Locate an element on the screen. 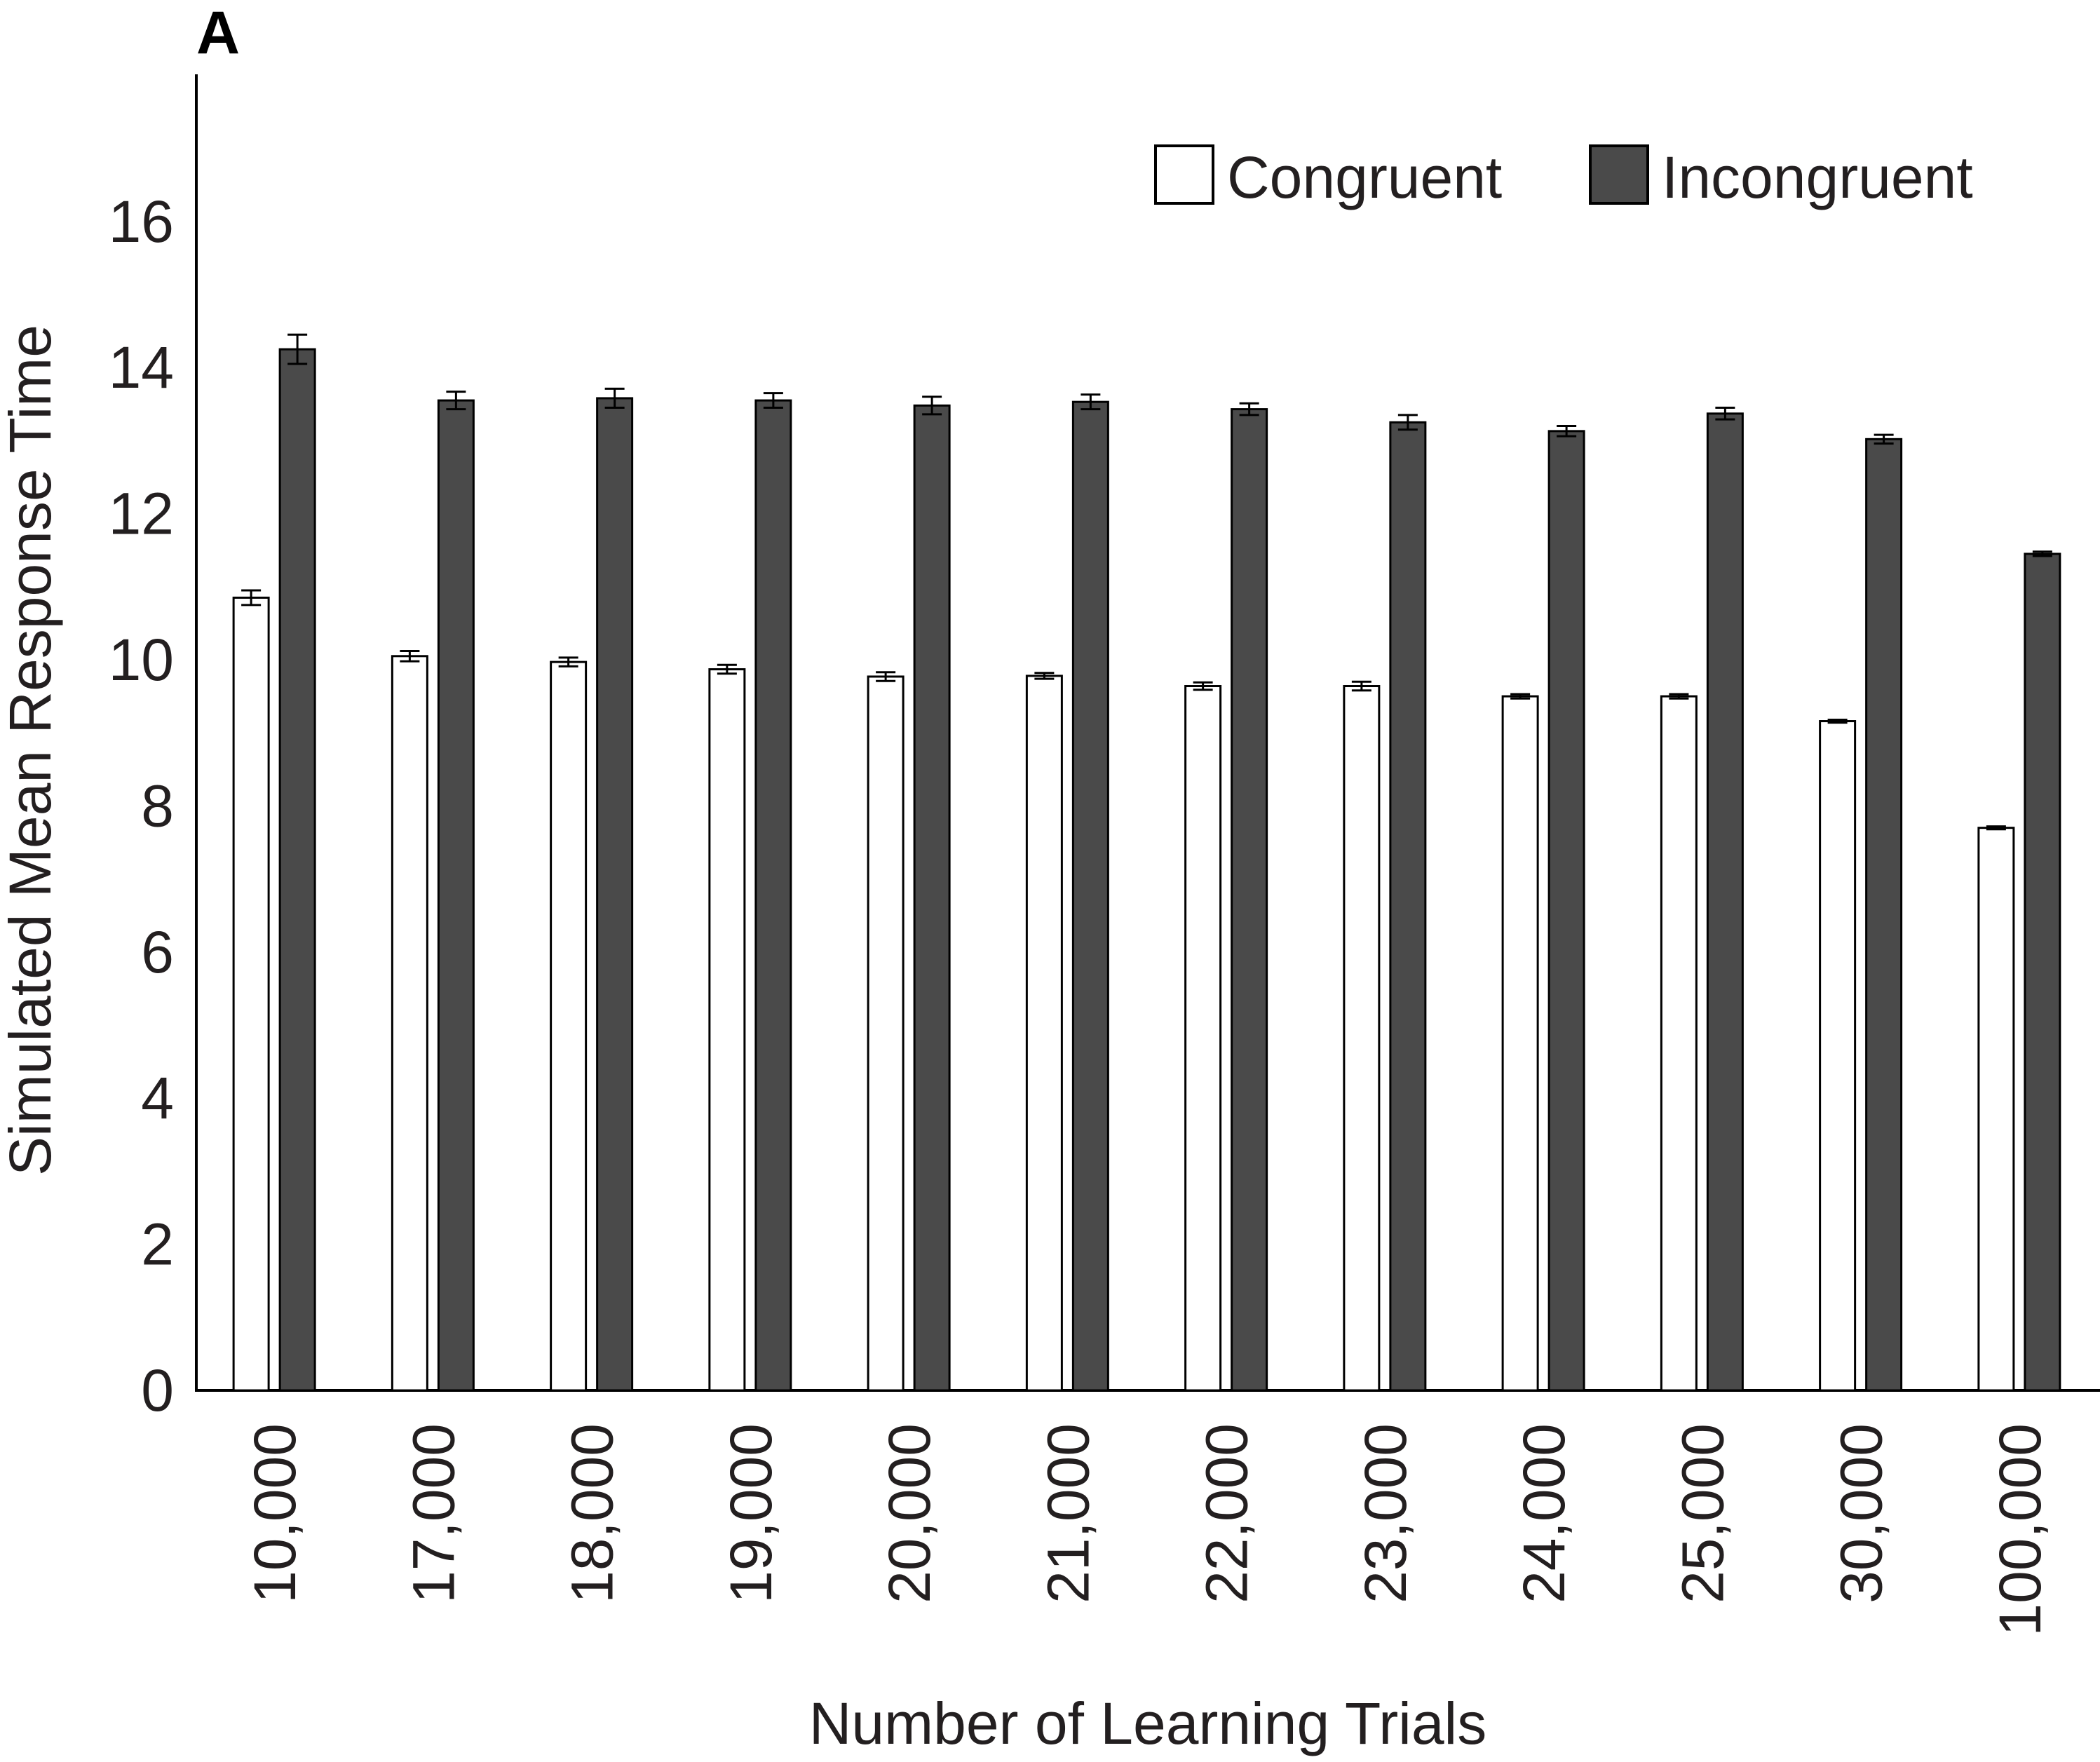 This screenshot has height=1762, width=2100. y-tick-label: 10 is located at coordinates (141, 660).